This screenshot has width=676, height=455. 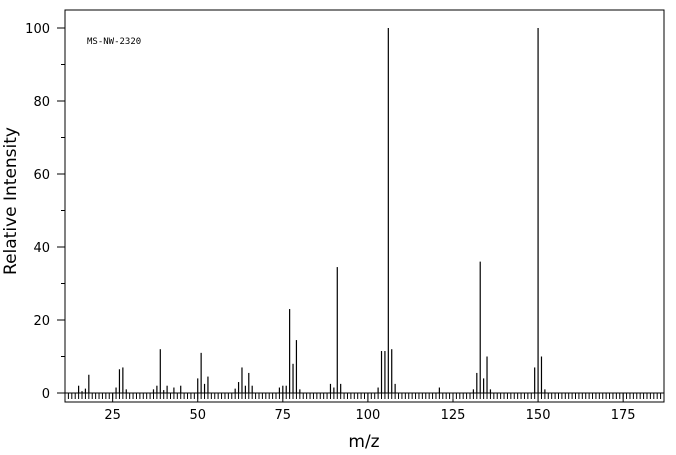 What do you see at coordinates (45, 212) in the screenshot?
I see `y-axis-ticks: 0 20 40 60 80 100` at bounding box center [45, 212].